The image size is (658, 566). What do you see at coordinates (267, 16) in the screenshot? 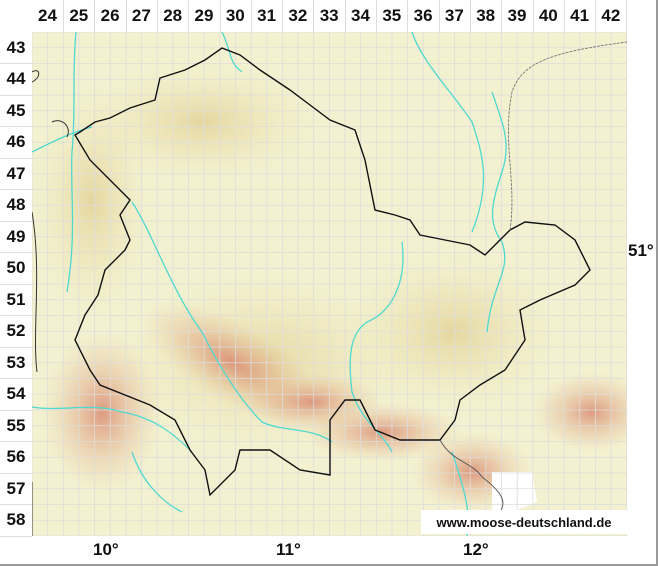
I see `grid-column-label: 31` at bounding box center [267, 16].